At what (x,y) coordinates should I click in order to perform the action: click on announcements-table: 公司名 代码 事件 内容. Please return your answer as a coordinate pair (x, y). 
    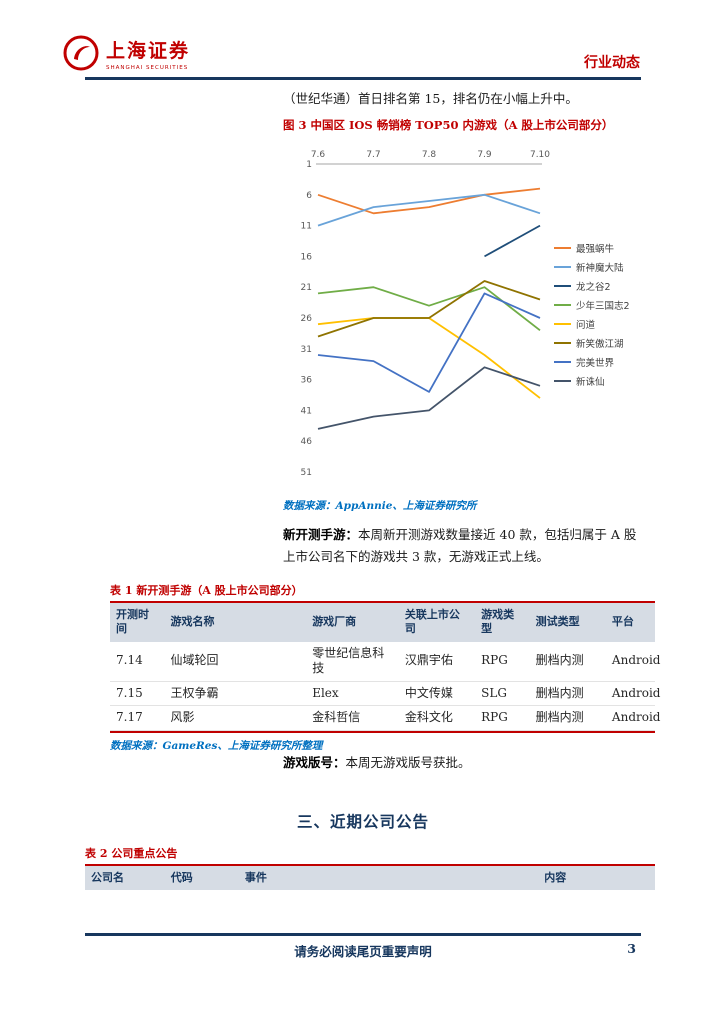
    Looking at the image, I should click on (370, 878).